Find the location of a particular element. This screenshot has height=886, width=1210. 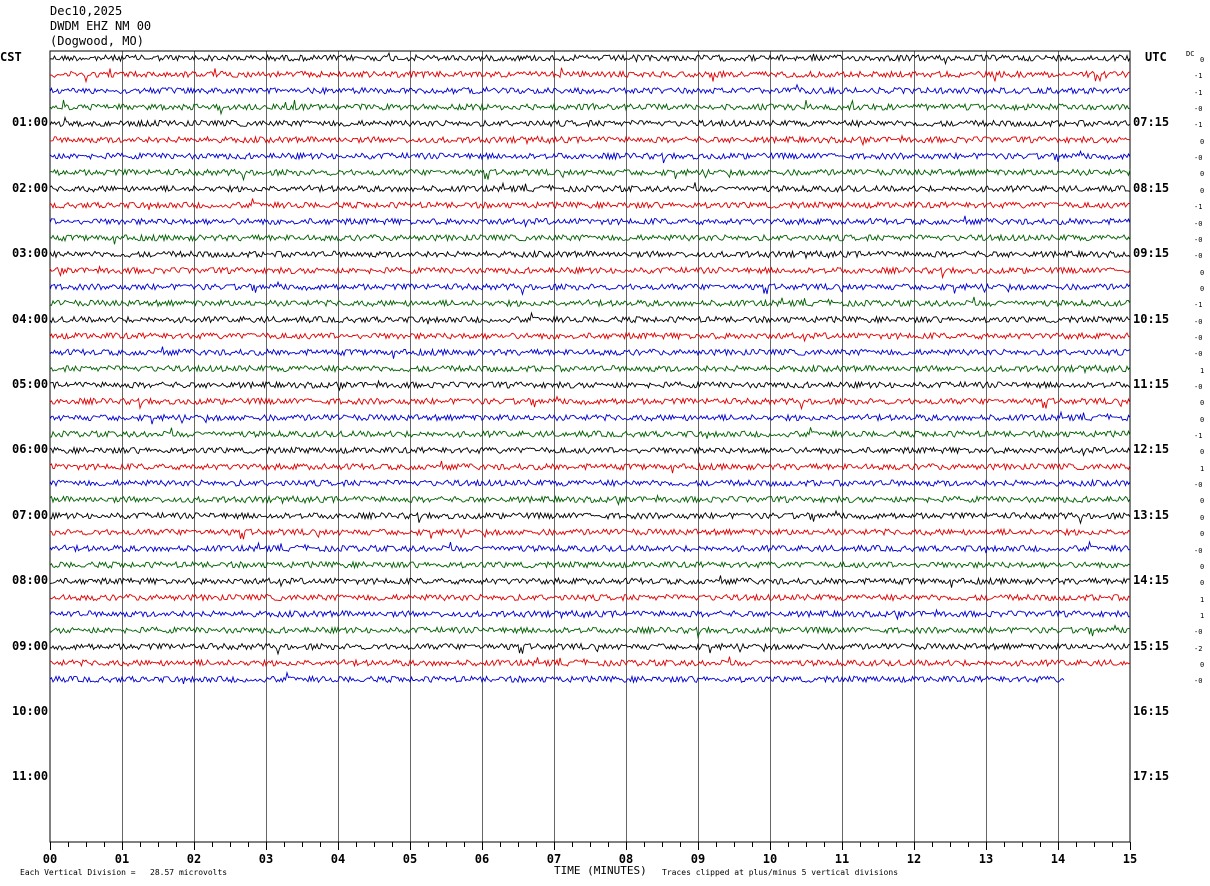

x-tick-label: 01 is located at coordinates (122, 859).